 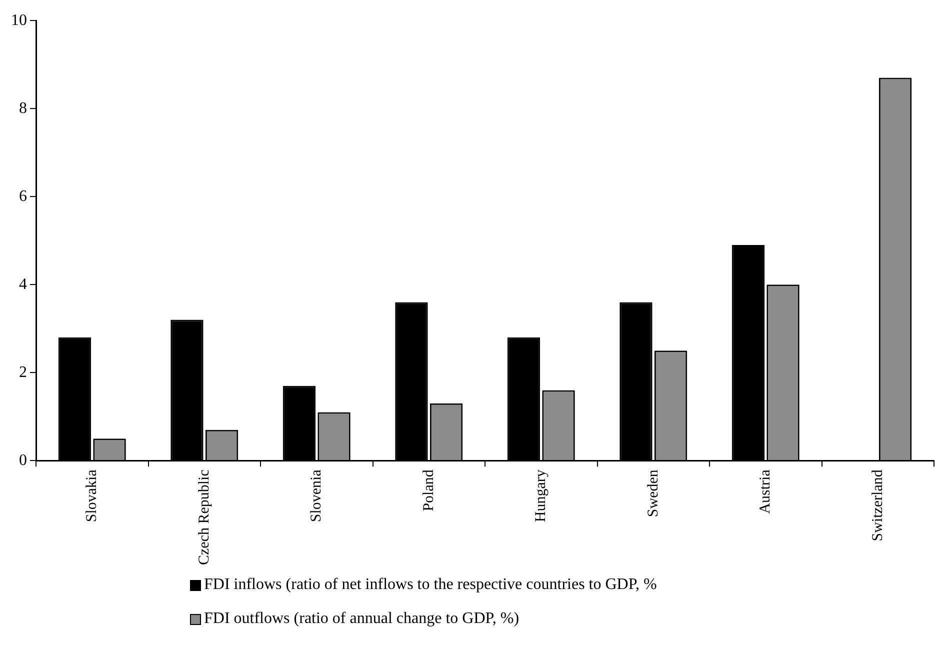 What do you see at coordinates (19, 20) in the screenshot?
I see `y-tick-label: 10` at bounding box center [19, 20].